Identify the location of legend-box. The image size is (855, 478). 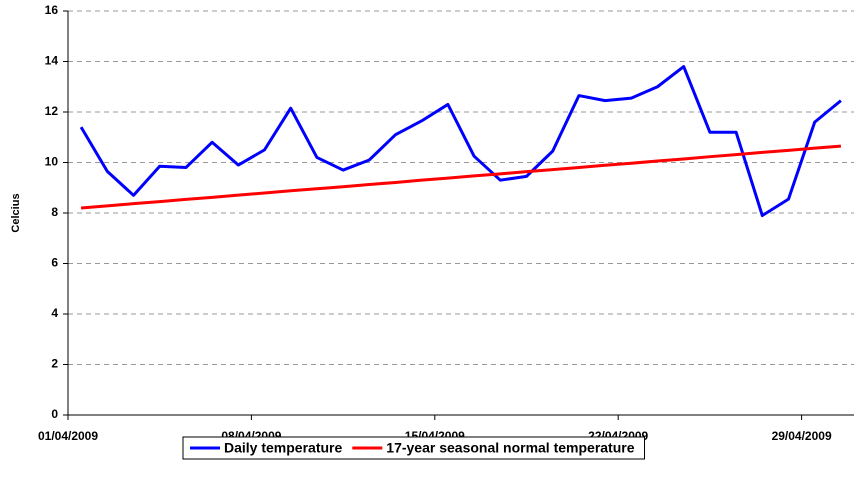
(414, 448).